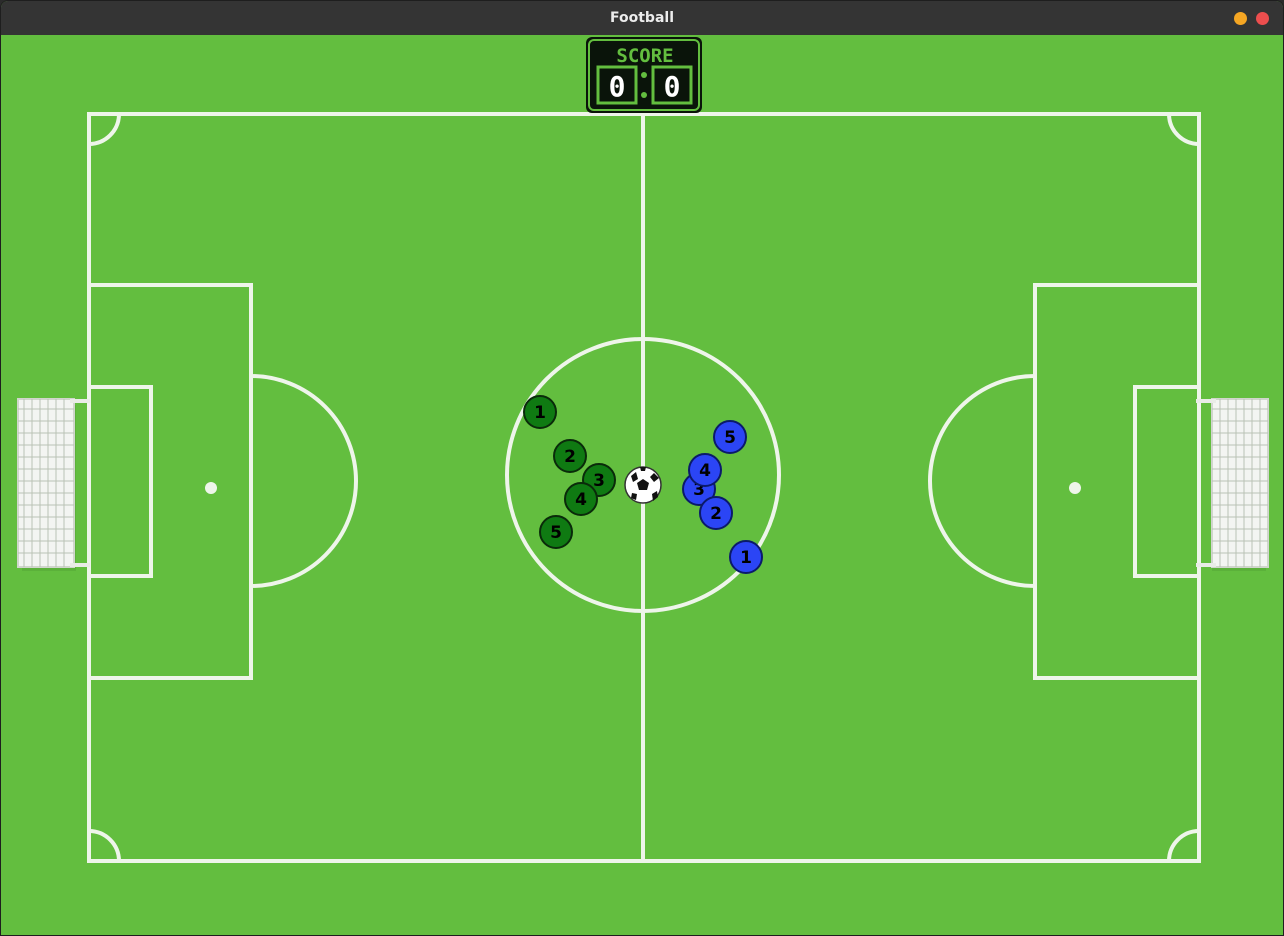 The height and width of the screenshot is (936, 1284). What do you see at coordinates (120, 481) in the screenshot?
I see `left-goal-area` at bounding box center [120, 481].